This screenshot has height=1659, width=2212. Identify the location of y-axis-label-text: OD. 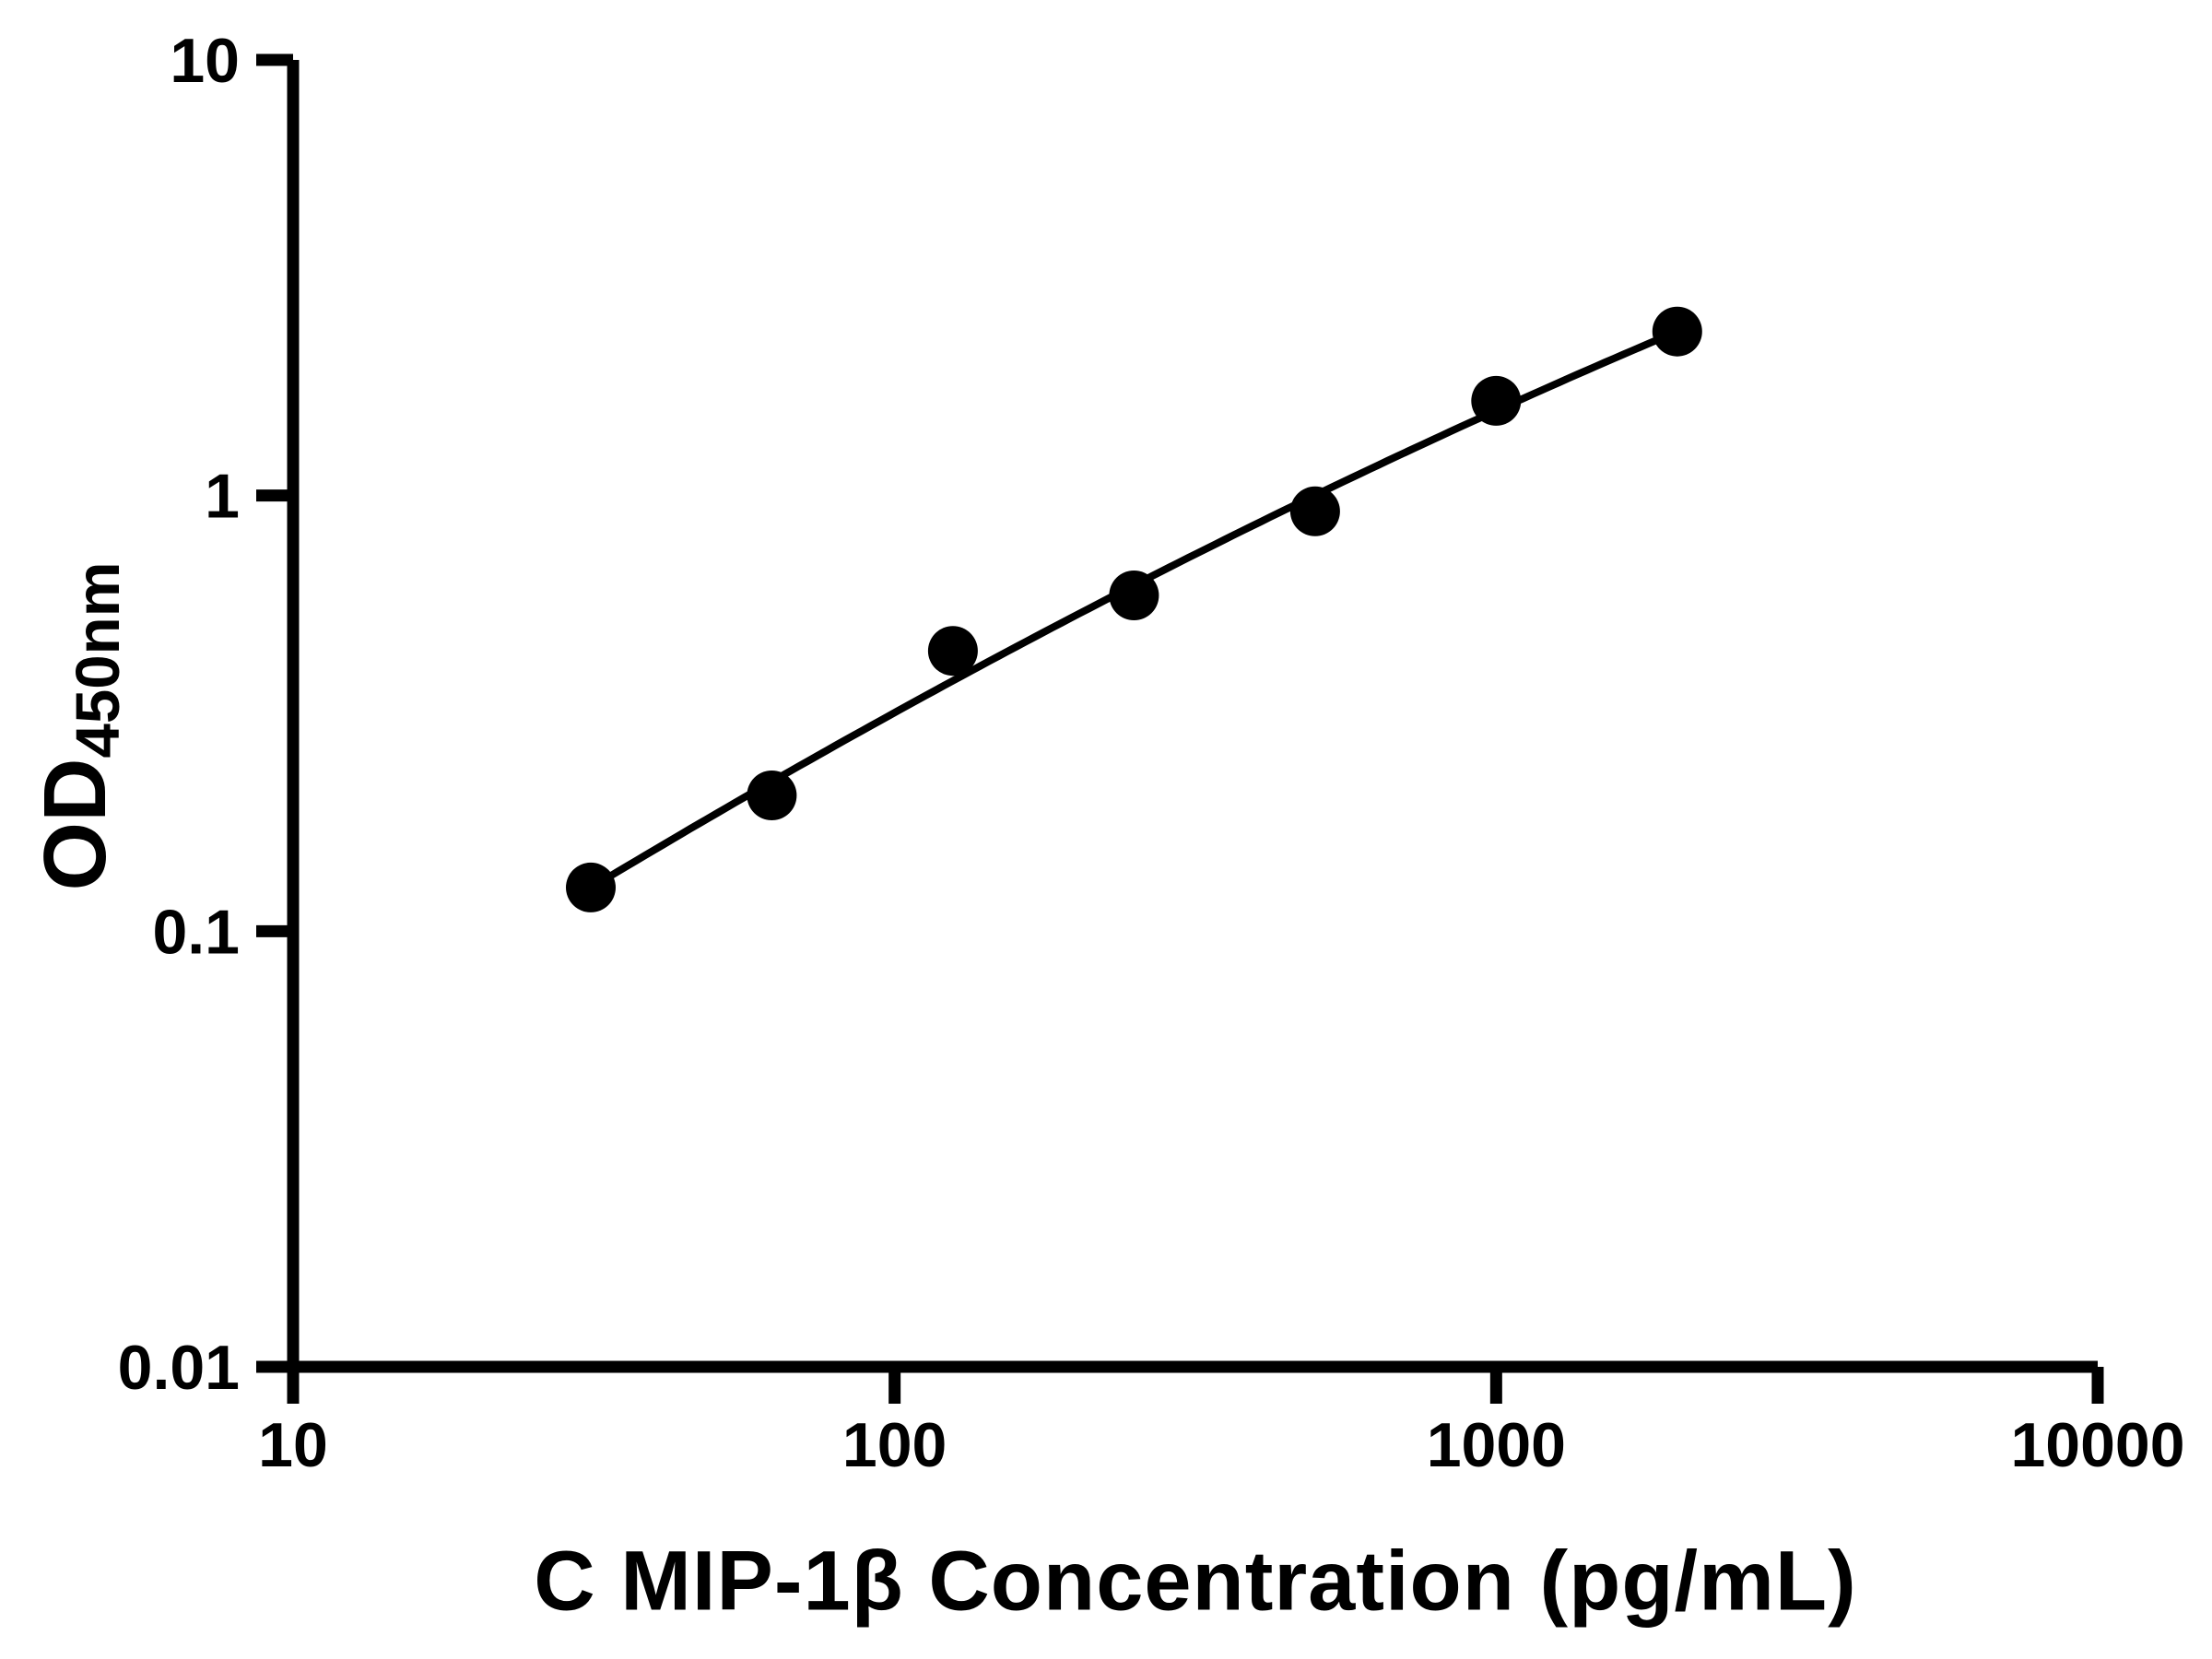
(75, 824).